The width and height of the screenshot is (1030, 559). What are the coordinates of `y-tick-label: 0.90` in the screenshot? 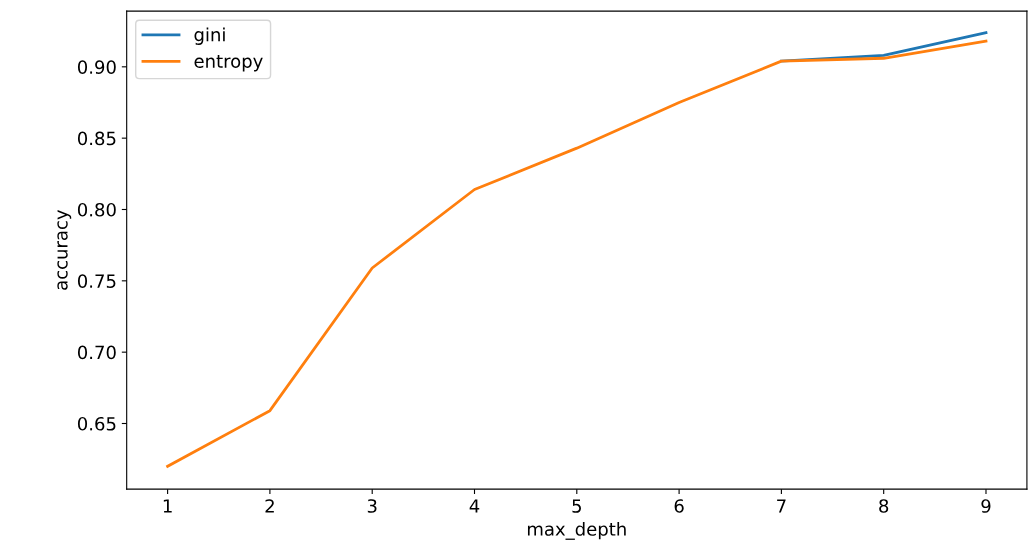 It's located at (96, 67).